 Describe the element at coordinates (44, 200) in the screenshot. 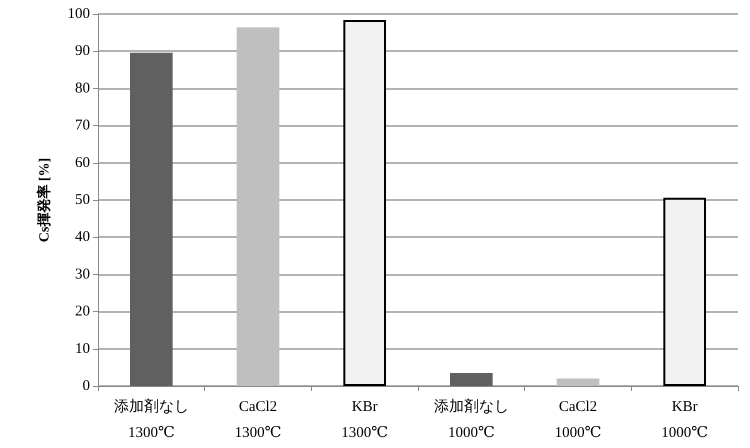

I see `y-axis-title: Cs揮発率 [%]` at that location.